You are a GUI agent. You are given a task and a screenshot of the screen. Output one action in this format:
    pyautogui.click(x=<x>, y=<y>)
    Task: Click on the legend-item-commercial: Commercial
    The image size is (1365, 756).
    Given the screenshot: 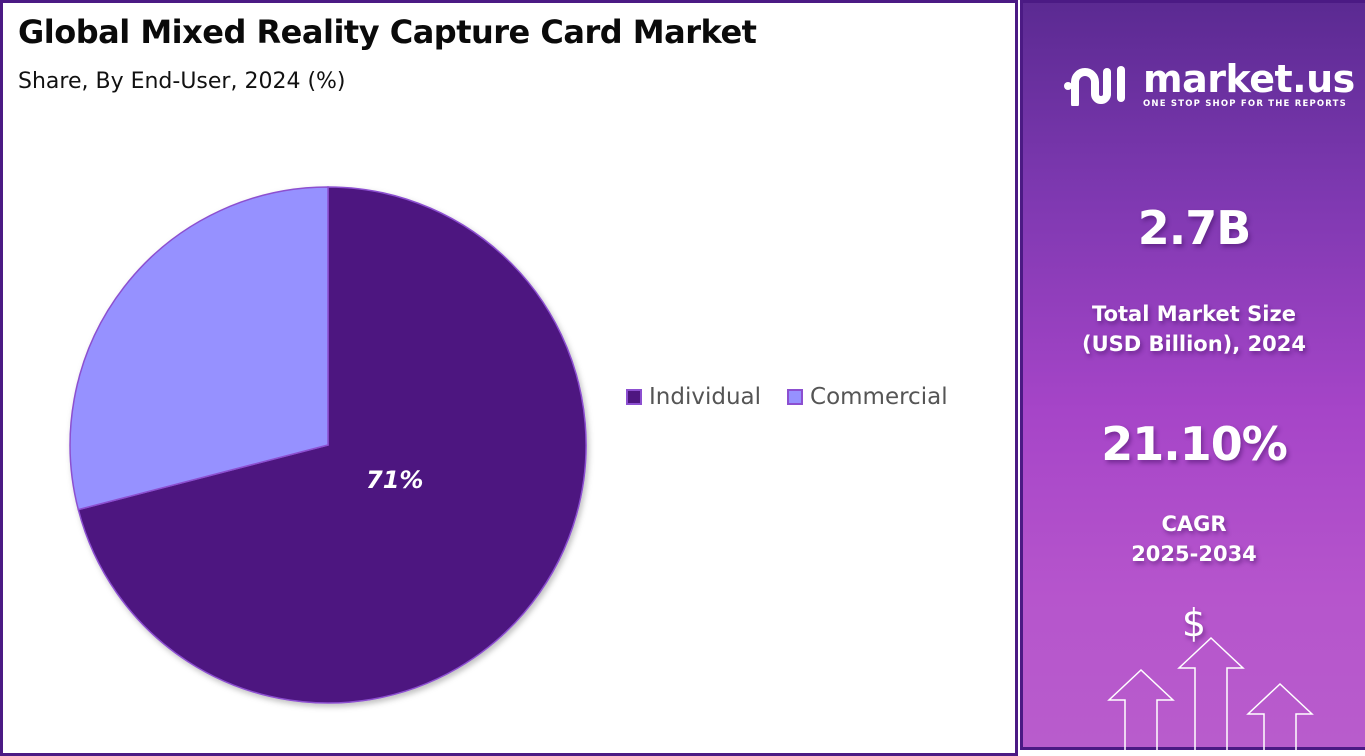 What is the action you would take?
    pyautogui.click(x=867, y=397)
    